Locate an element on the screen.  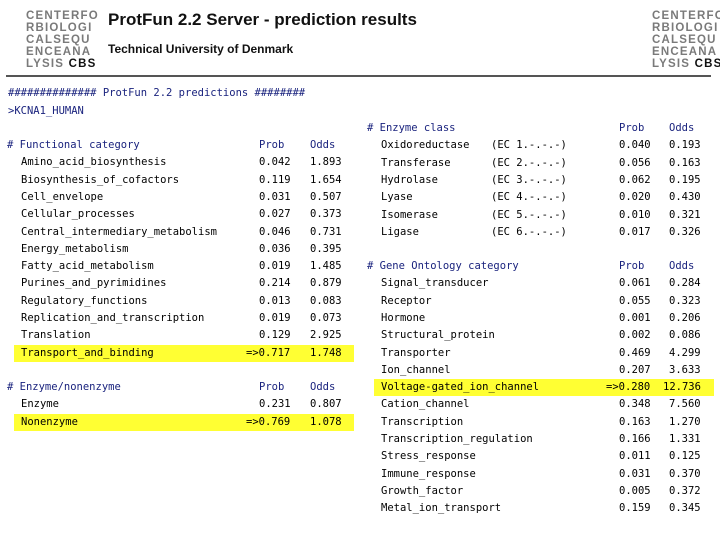
odds-value: 0.345 is located at coordinates (685, 508).